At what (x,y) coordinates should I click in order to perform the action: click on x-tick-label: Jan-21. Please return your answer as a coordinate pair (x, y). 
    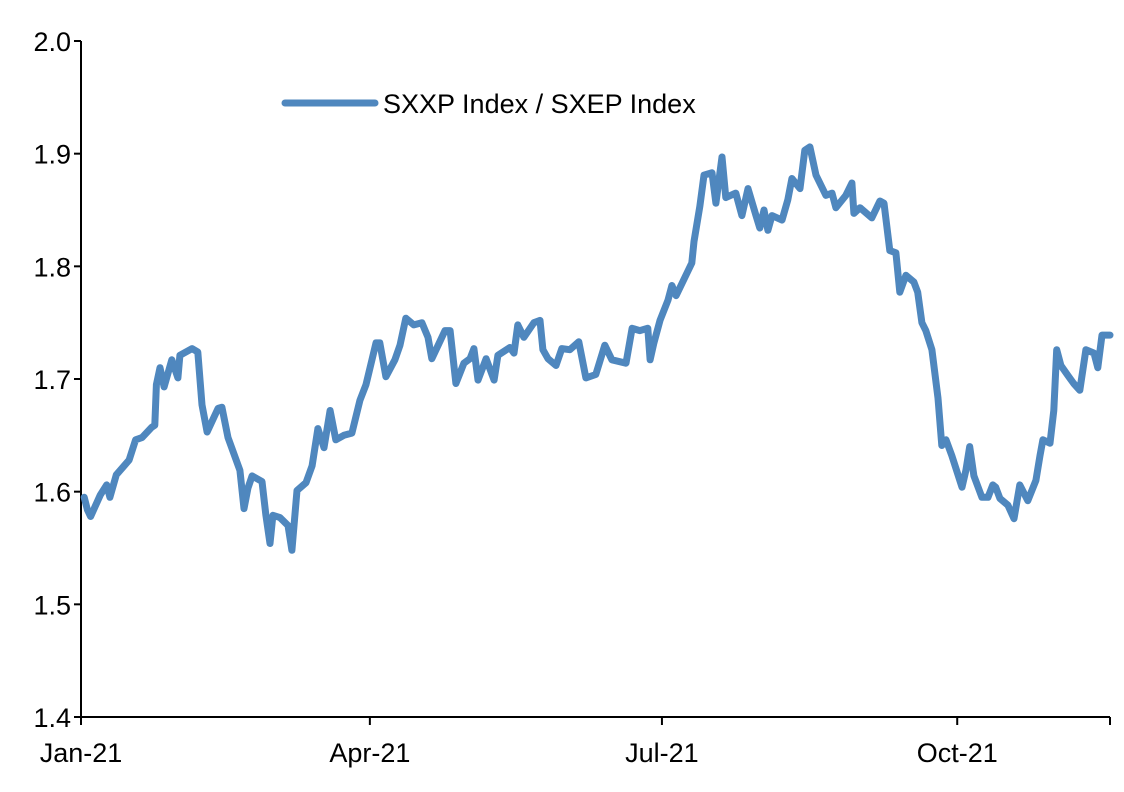
    Looking at the image, I should click on (81, 753).